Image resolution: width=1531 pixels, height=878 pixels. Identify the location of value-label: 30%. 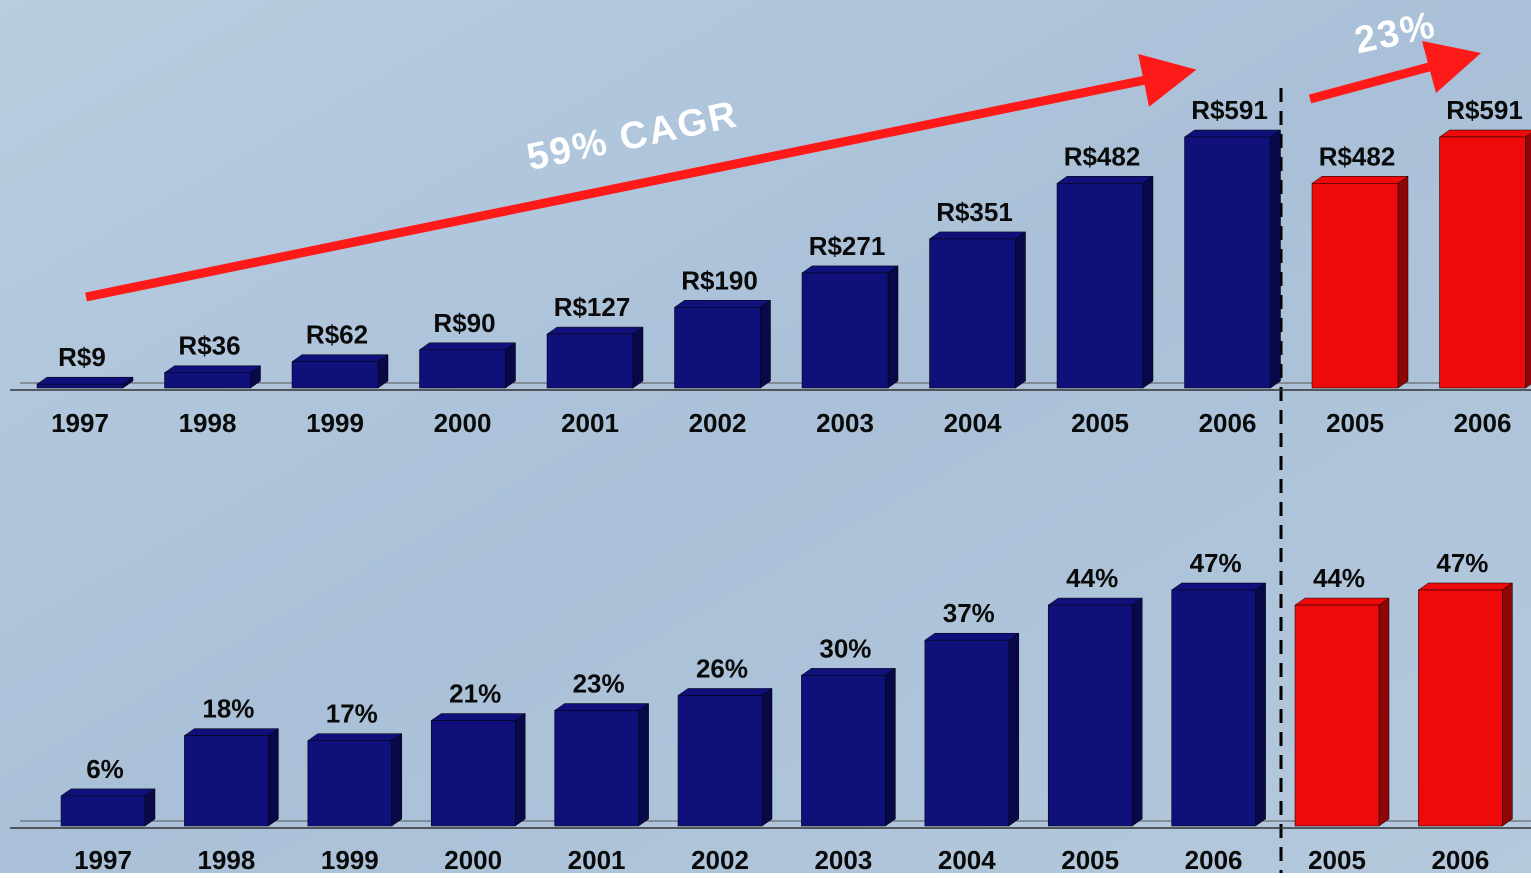
(845, 648).